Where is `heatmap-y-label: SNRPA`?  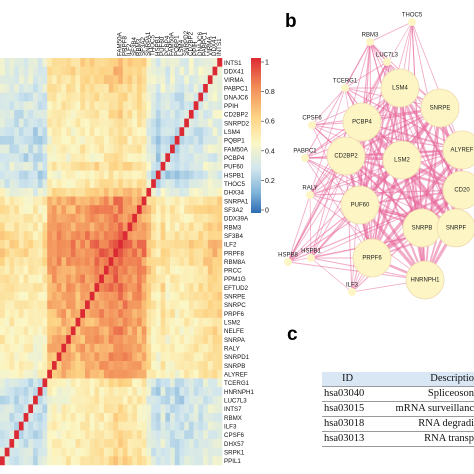
heatmap-y-label: SNRPA is located at coordinates (235, 340).